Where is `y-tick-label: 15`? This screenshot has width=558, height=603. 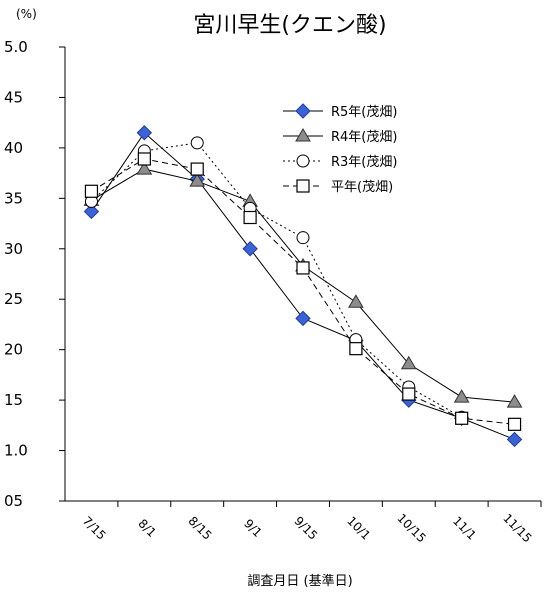
y-tick-label: 15 is located at coordinates (13, 400).